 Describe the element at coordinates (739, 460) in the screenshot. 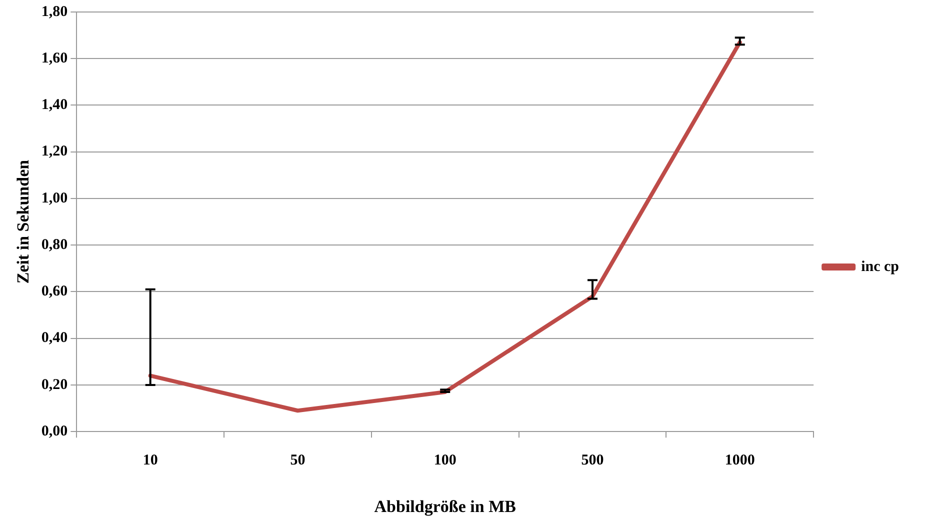

I see `x-tick-label: 1000` at that location.